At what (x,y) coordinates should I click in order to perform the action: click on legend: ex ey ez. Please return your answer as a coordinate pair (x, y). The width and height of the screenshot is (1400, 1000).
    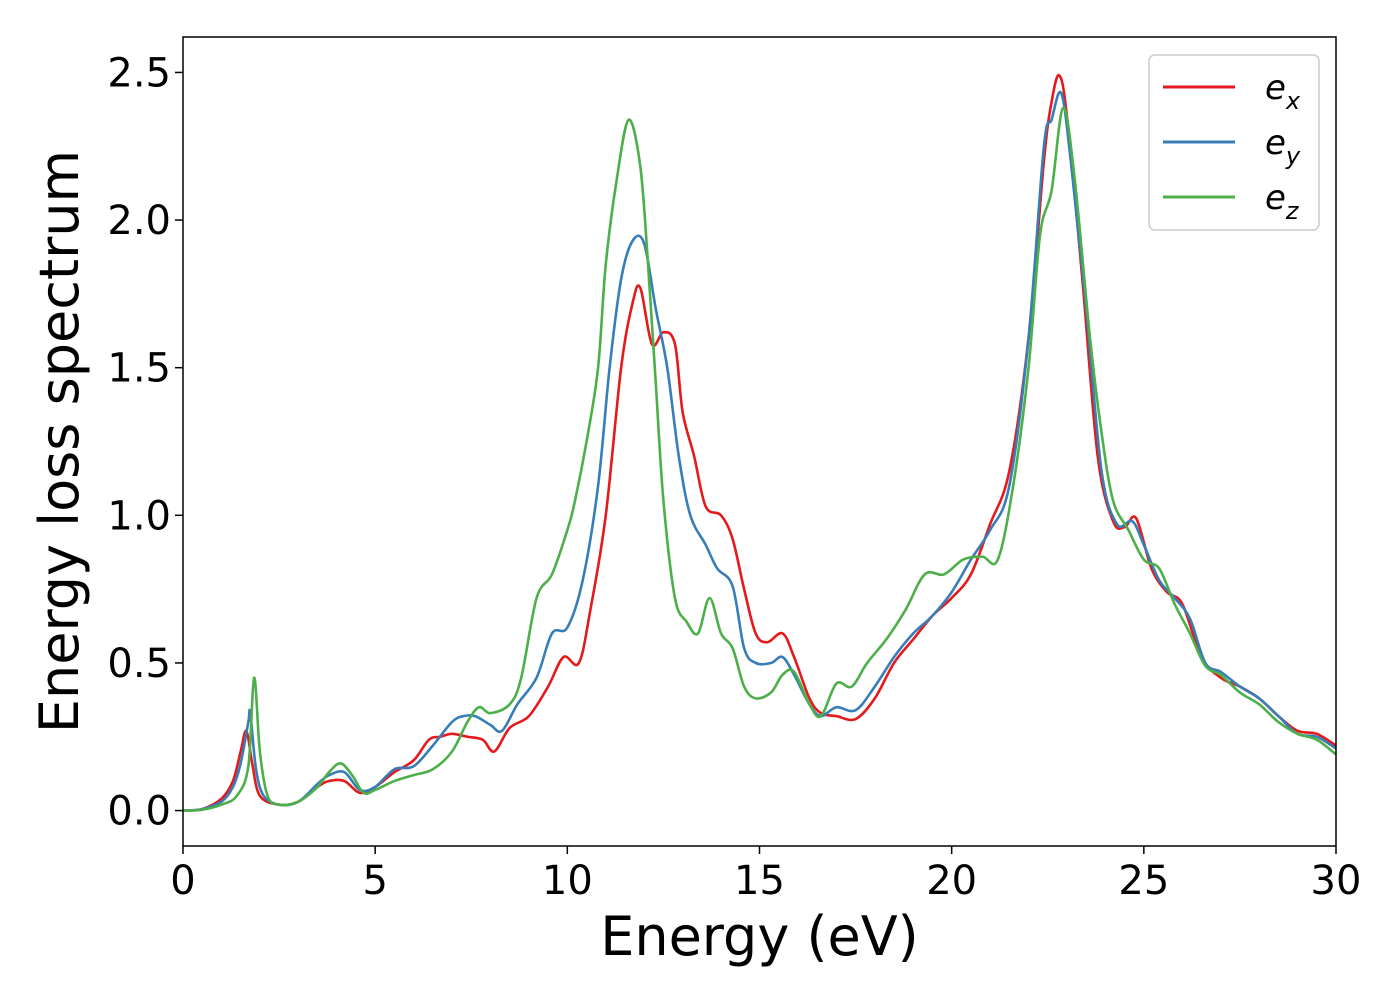
    Looking at the image, I should click on (1234, 142).